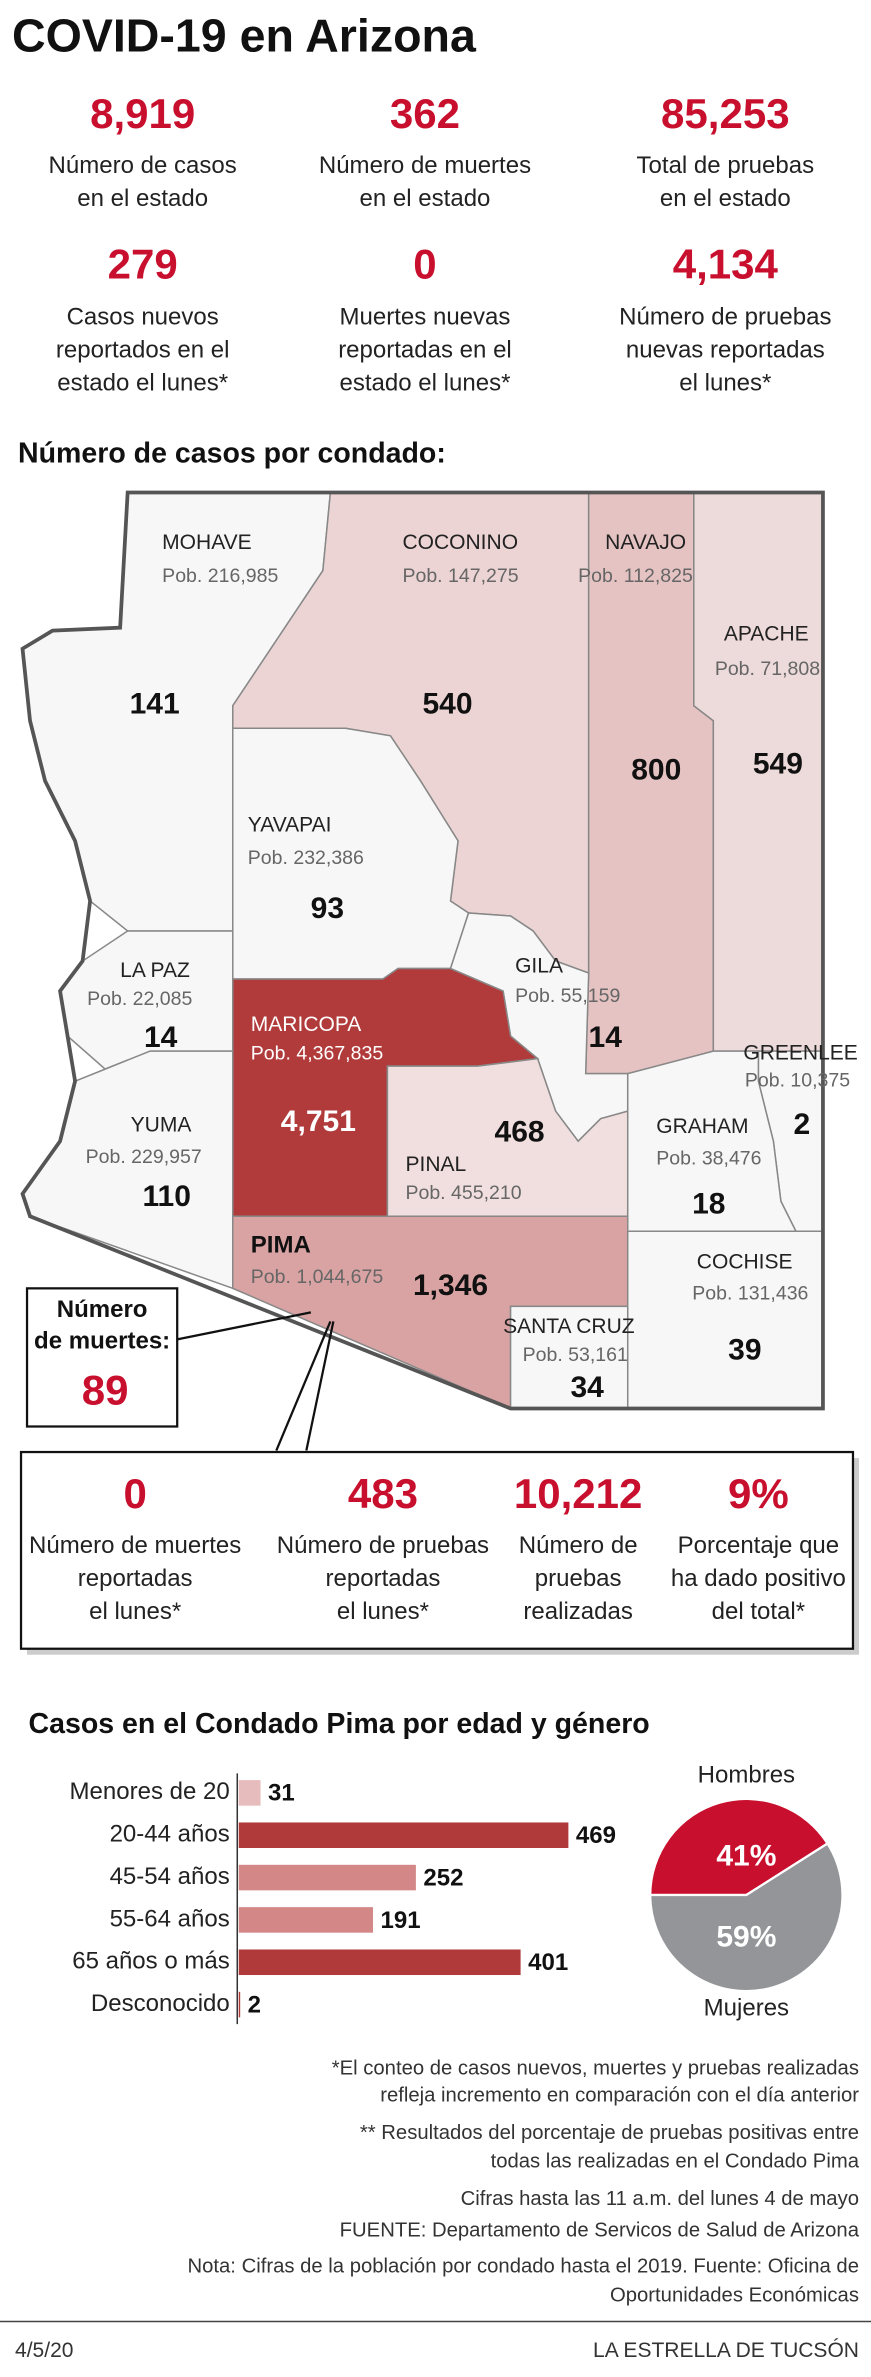 The height and width of the screenshot is (2377, 871). Describe the element at coordinates (726, 263) in the screenshot. I see `stat-value: 4,134` at that location.